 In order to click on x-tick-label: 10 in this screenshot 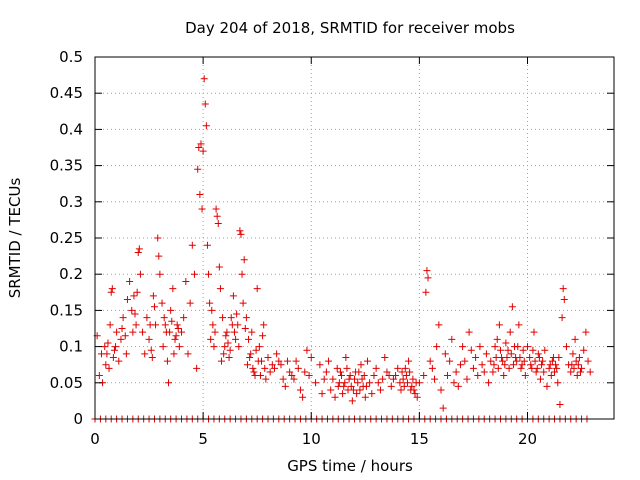, I will do `click(311, 439)`.